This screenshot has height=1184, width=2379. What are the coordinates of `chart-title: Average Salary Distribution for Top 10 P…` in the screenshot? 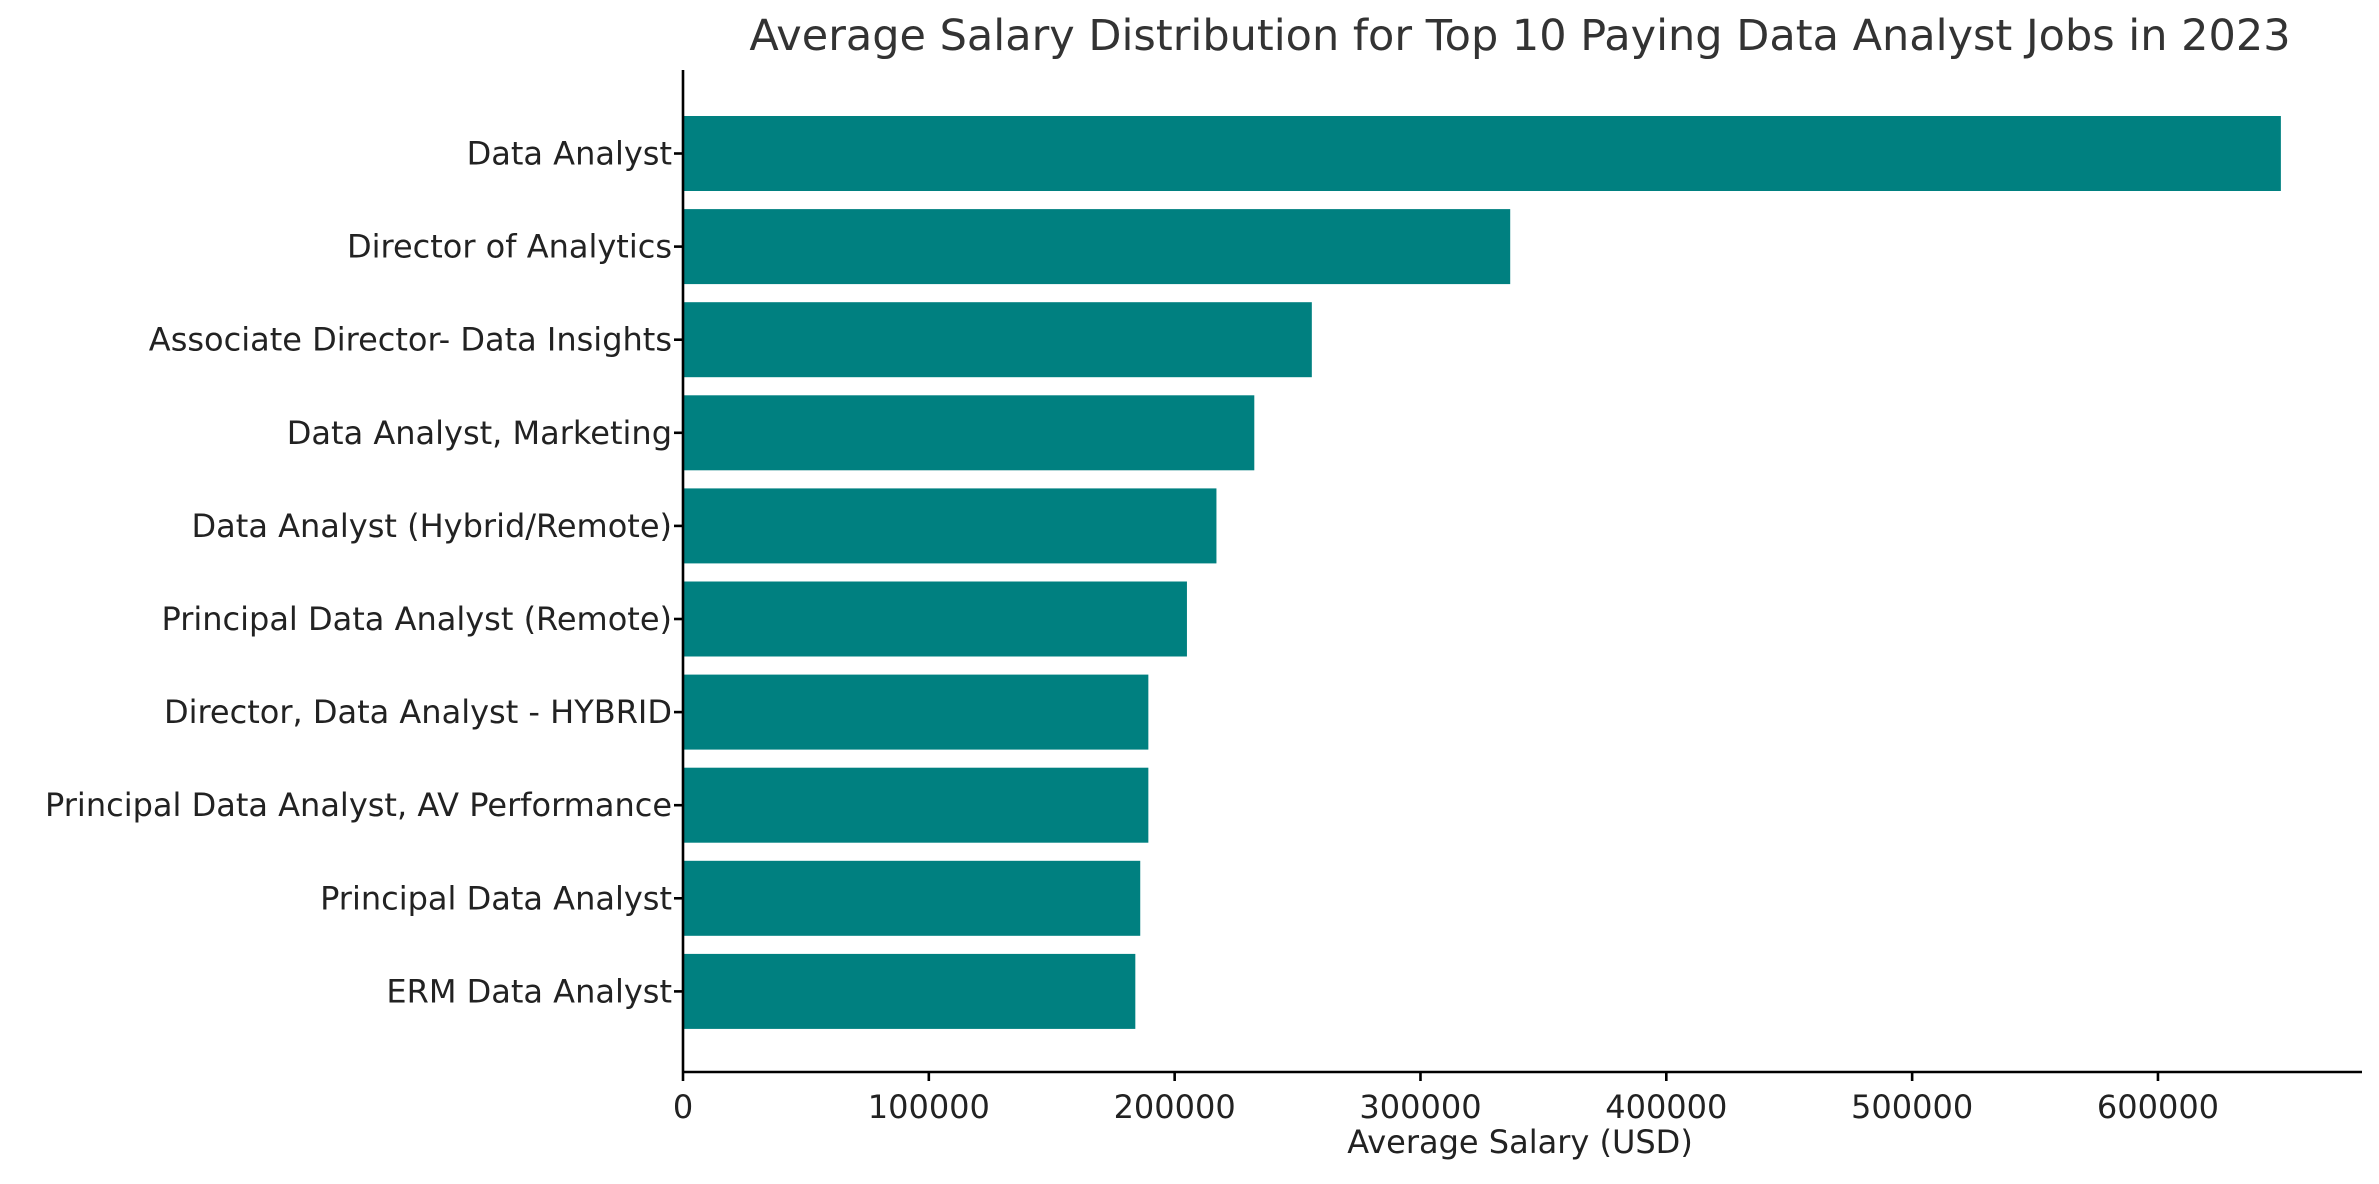 It's located at (1519, 36).